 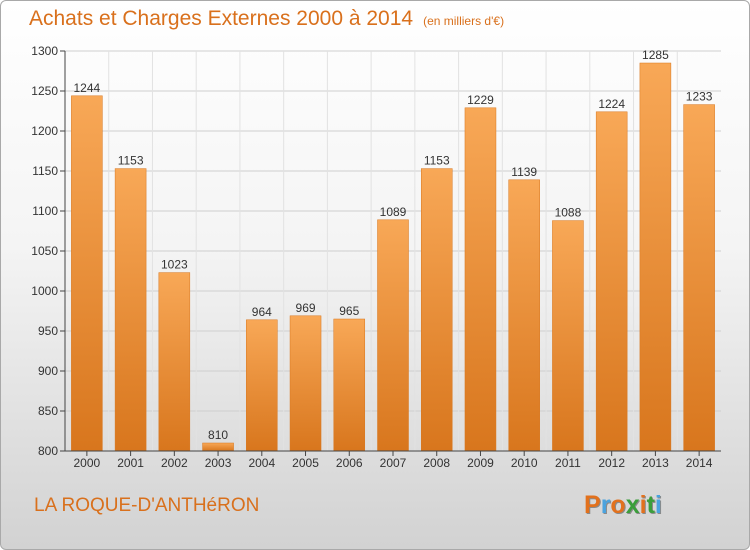 I want to click on x-tick-label: 2010, so click(x=524, y=463).